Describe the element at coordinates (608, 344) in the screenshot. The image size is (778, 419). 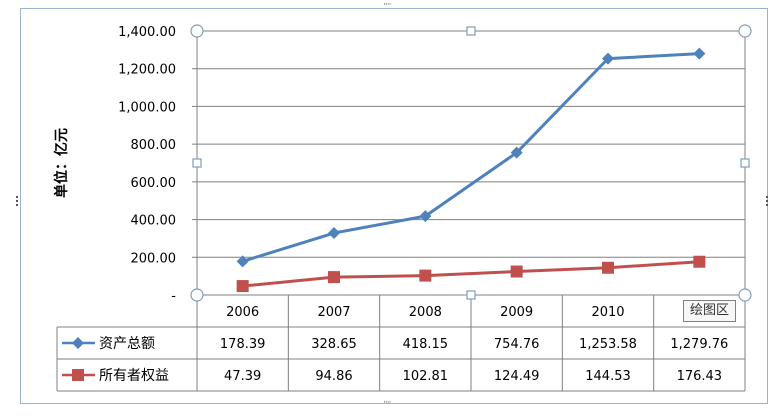
I see `data-cell-0-4: 1,253.58` at that location.